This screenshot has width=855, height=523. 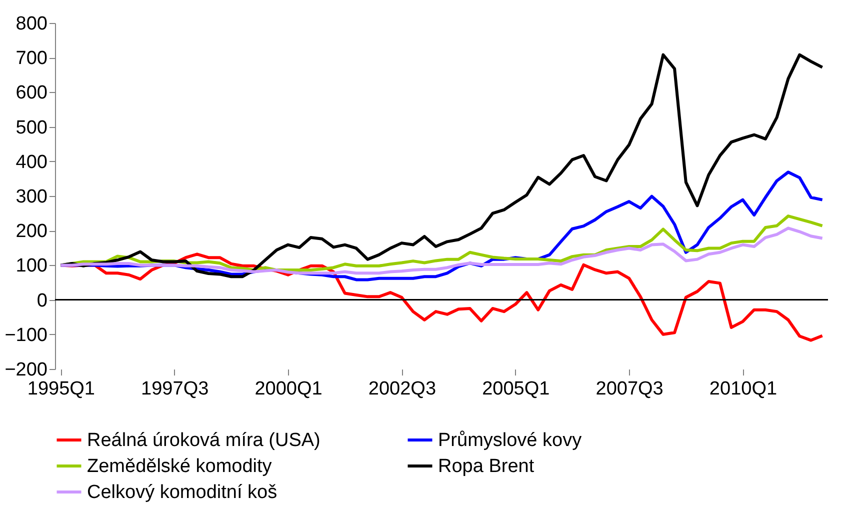 I want to click on legend-label: Průmyslové kovy, so click(x=510, y=440).